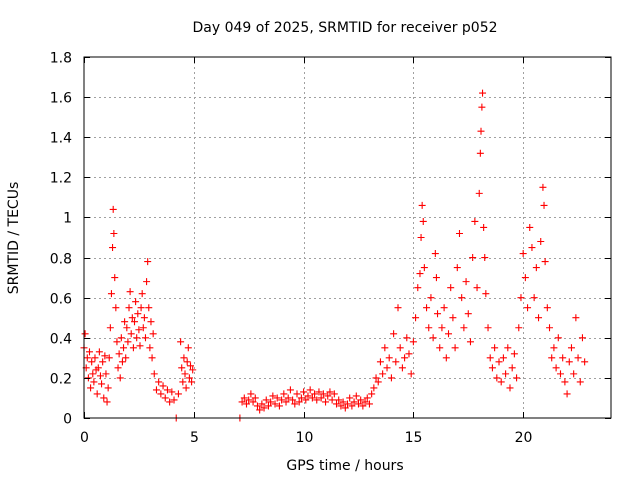  I want to click on y-tick-label: 1.2, so click(61, 179).